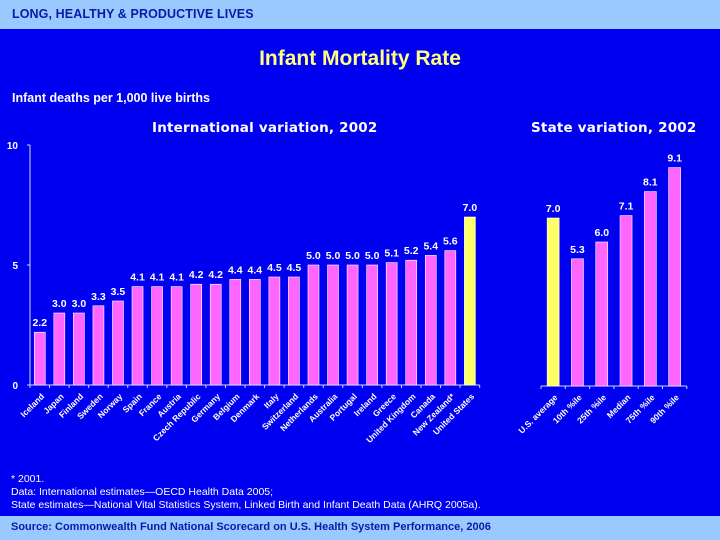 The image size is (720, 540). What do you see at coordinates (98, 297) in the screenshot?
I see `intl-value-label: 3.3` at bounding box center [98, 297].